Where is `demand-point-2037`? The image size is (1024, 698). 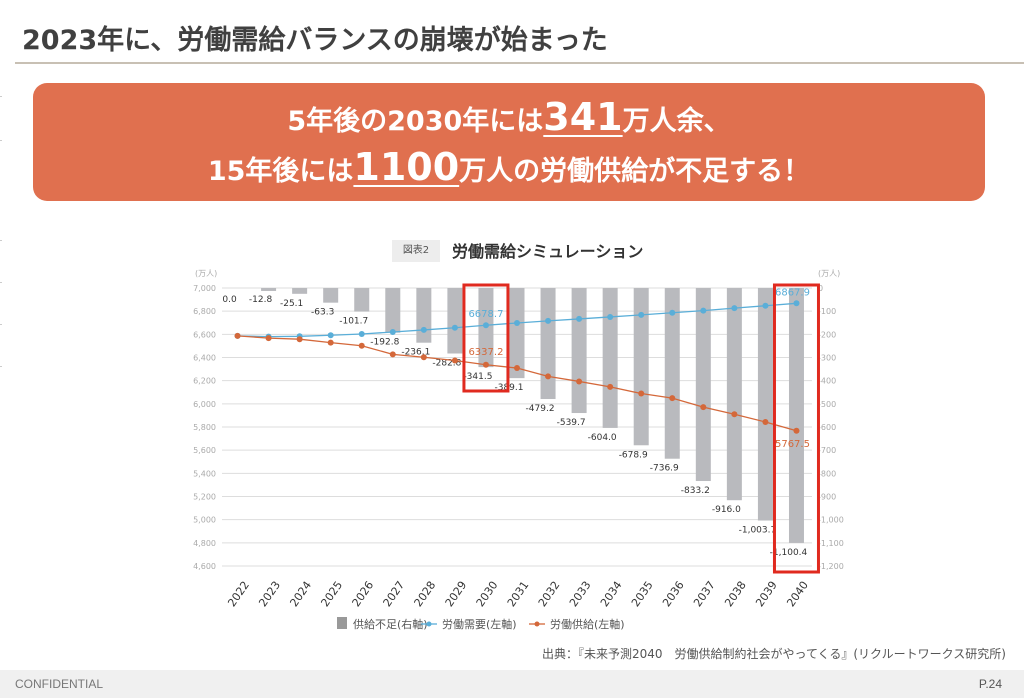
demand-point-2037 is located at coordinates (703, 310).